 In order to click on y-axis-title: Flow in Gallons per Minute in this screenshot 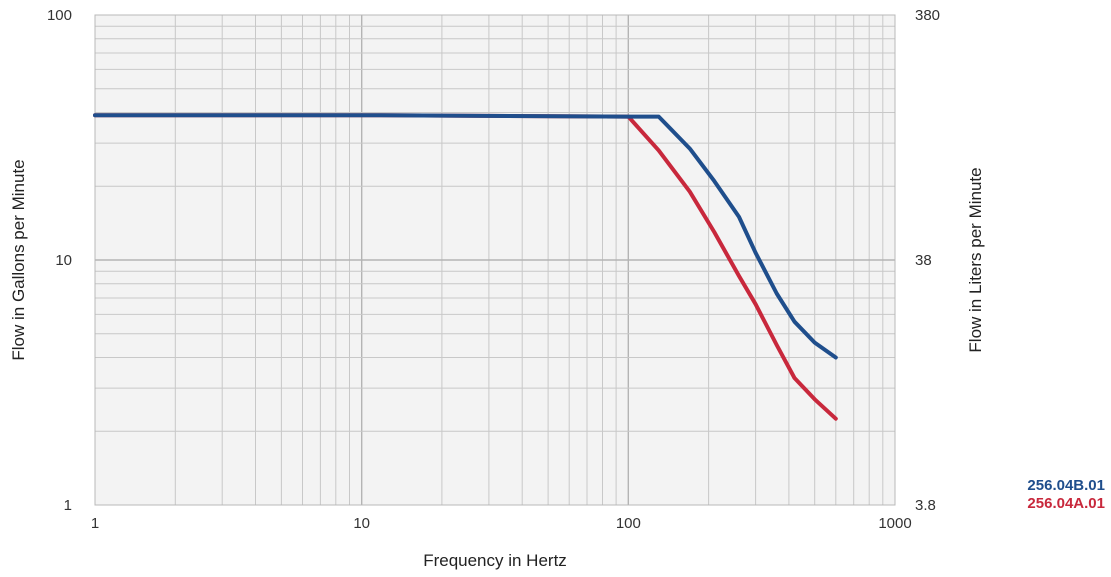, I will do `click(18, 259)`.